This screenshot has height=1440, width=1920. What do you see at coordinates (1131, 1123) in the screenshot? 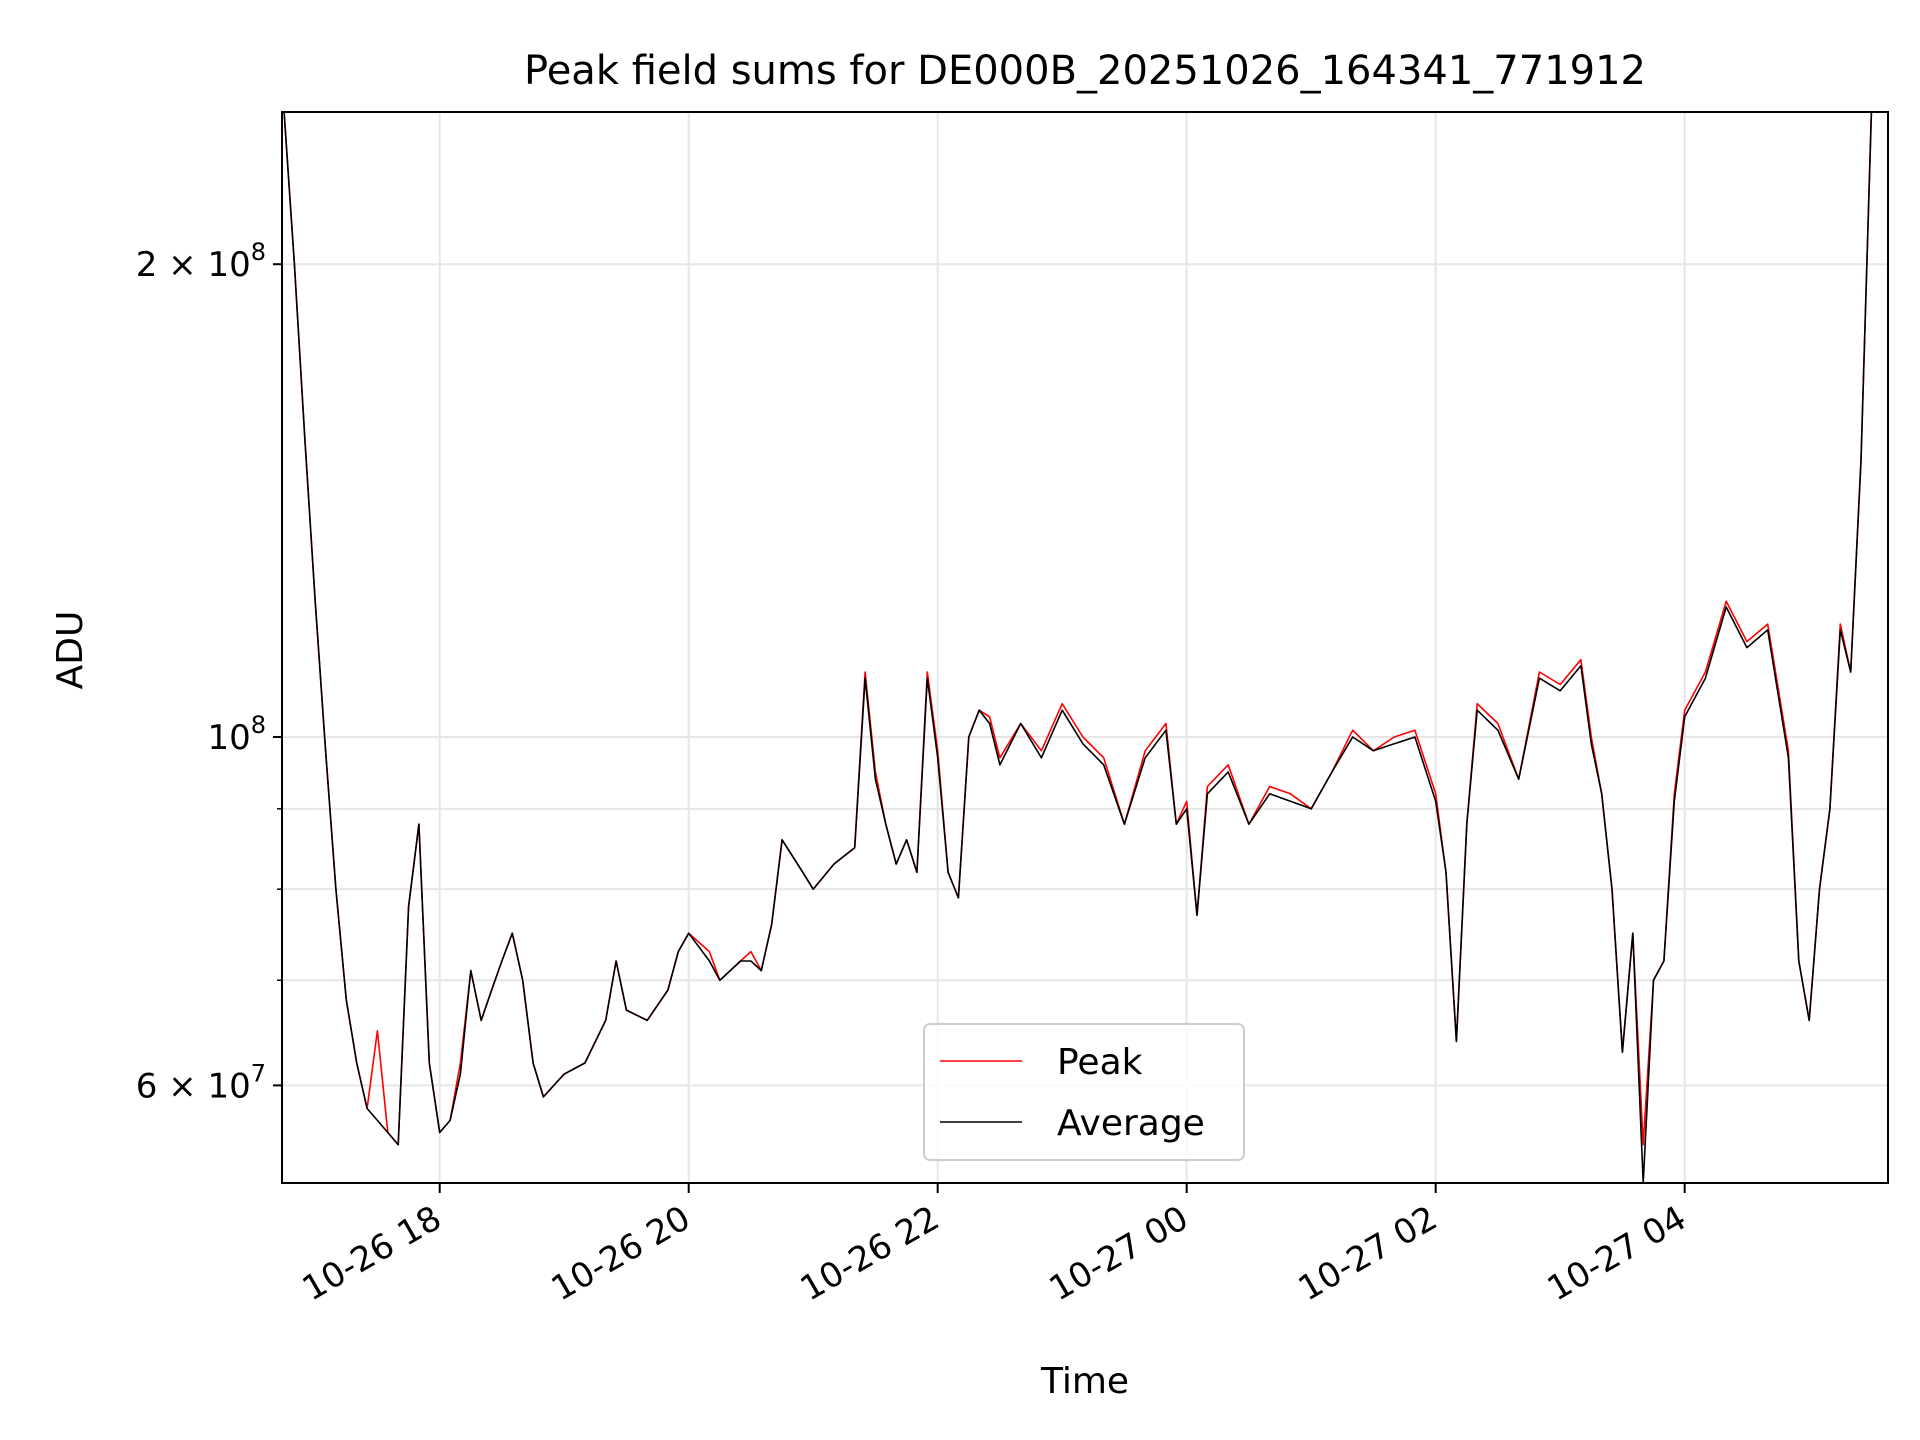
I see `legend-average-label: Average` at bounding box center [1131, 1123].